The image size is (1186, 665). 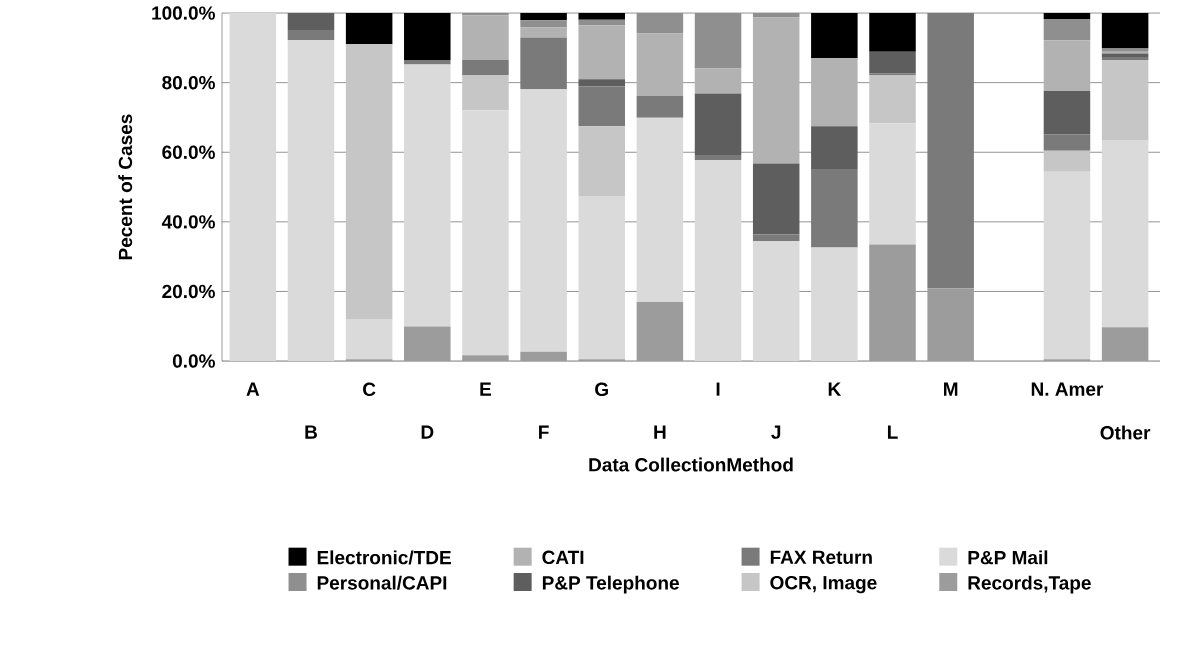 What do you see at coordinates (193, 361) in the screenshot?
I see `y-tick-label: 0.0%` at bounding box center [193, 361].